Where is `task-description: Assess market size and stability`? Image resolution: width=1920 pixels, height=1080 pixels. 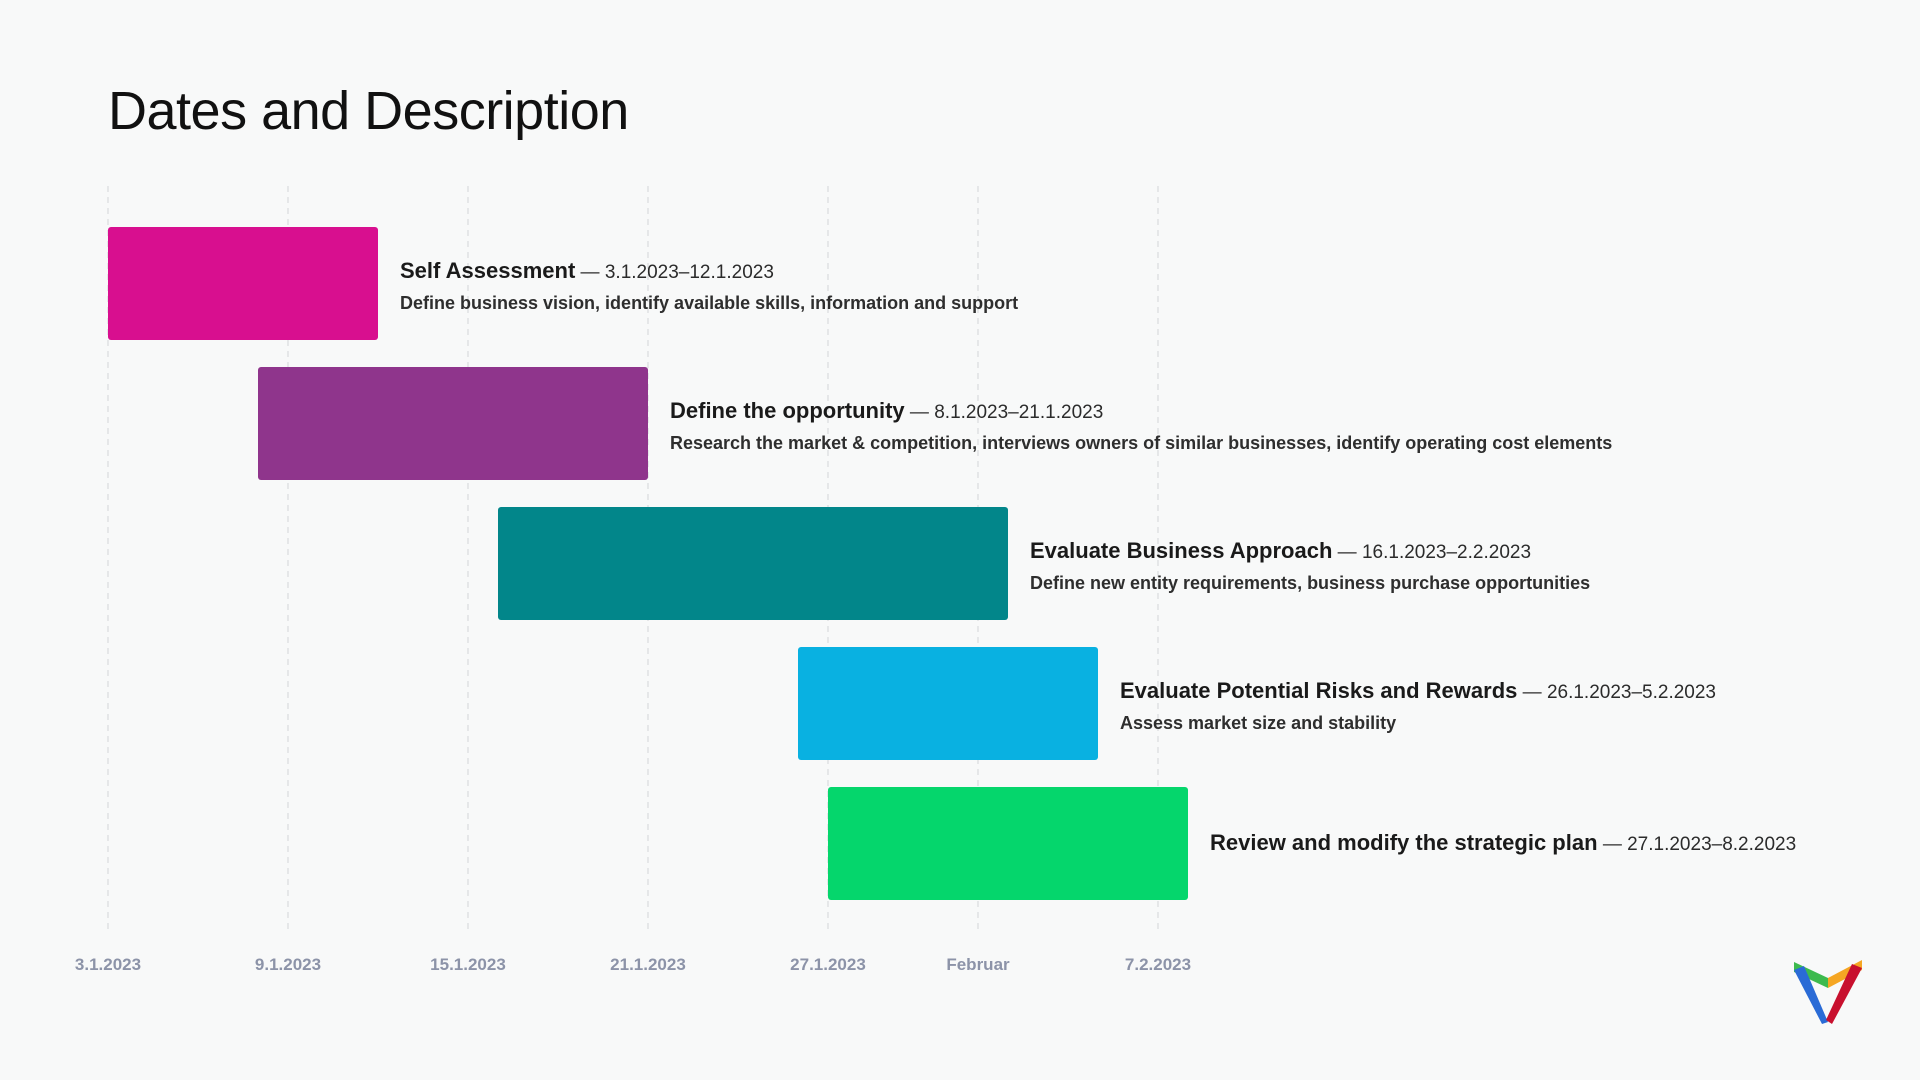
task-description: Assess market size and stability is located at coordinates (1258, 723).